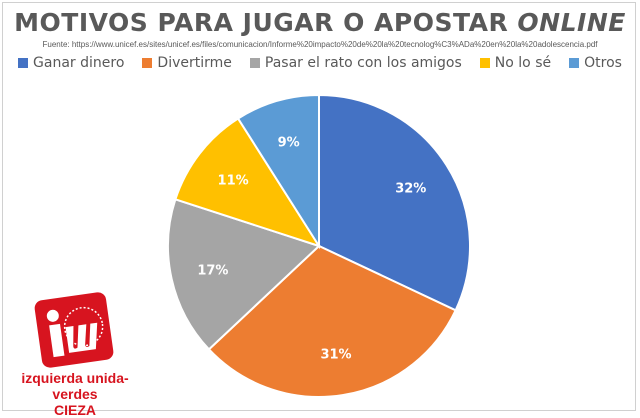 The height and width of the screenshot is (418, 640). I want to click on data-label: 32%, so click(410, 189).